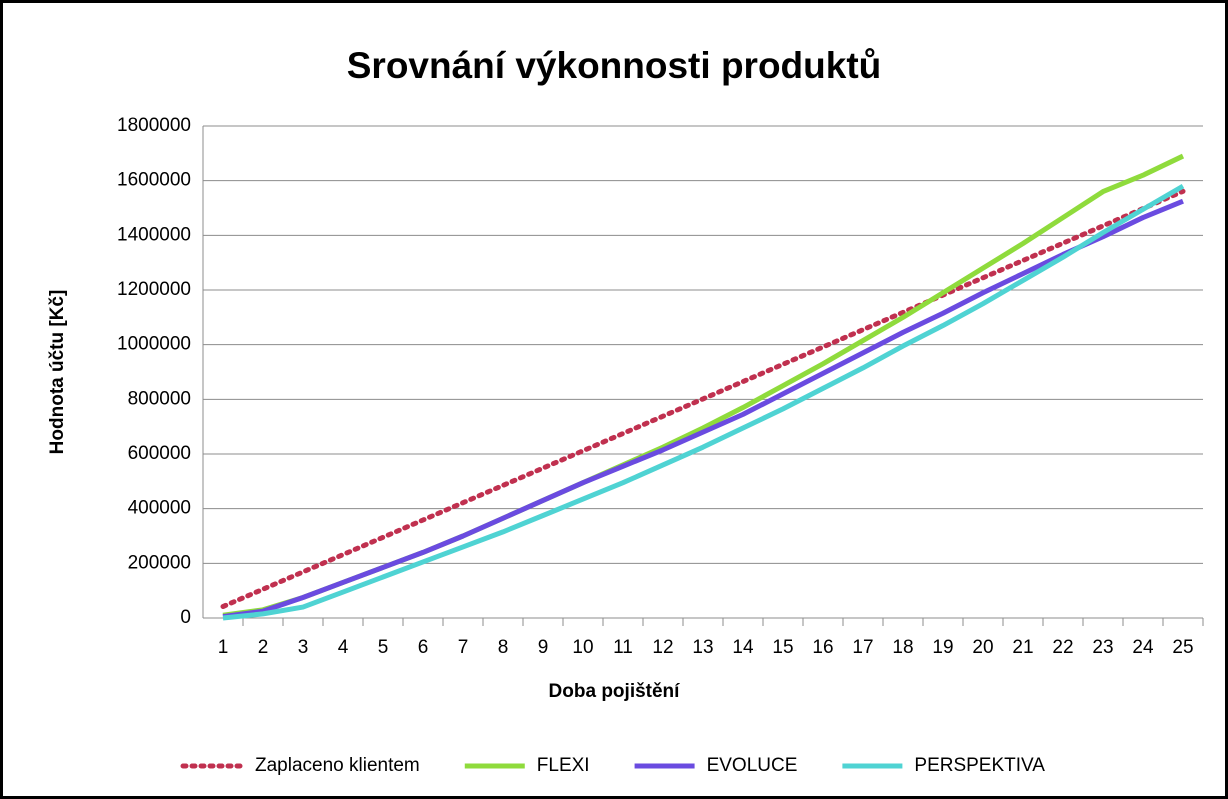 This screenshot has height=799, width=1228. Describe the element at coordinates (982, 647) in the screenshot. I see `x-tick-label: 20` at that location.